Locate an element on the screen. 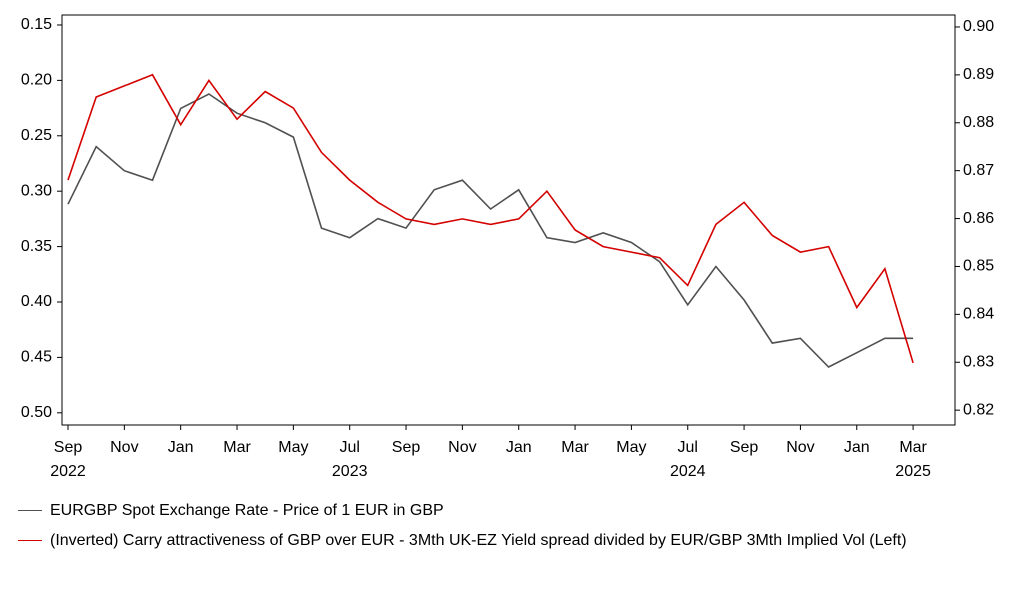 This screenshot has width=1022, height=597. y-tick-label: 0.25 is located at coordinates (36, 135).